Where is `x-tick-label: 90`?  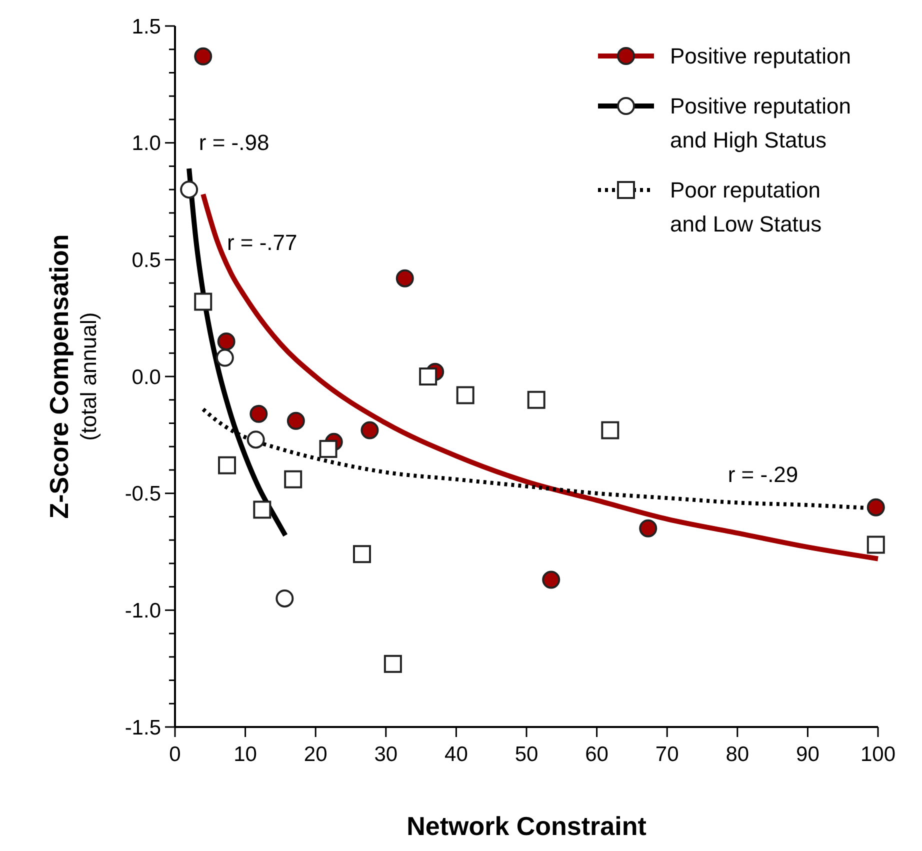 x-tick-label: 90 is located at coordinates (808, 754).